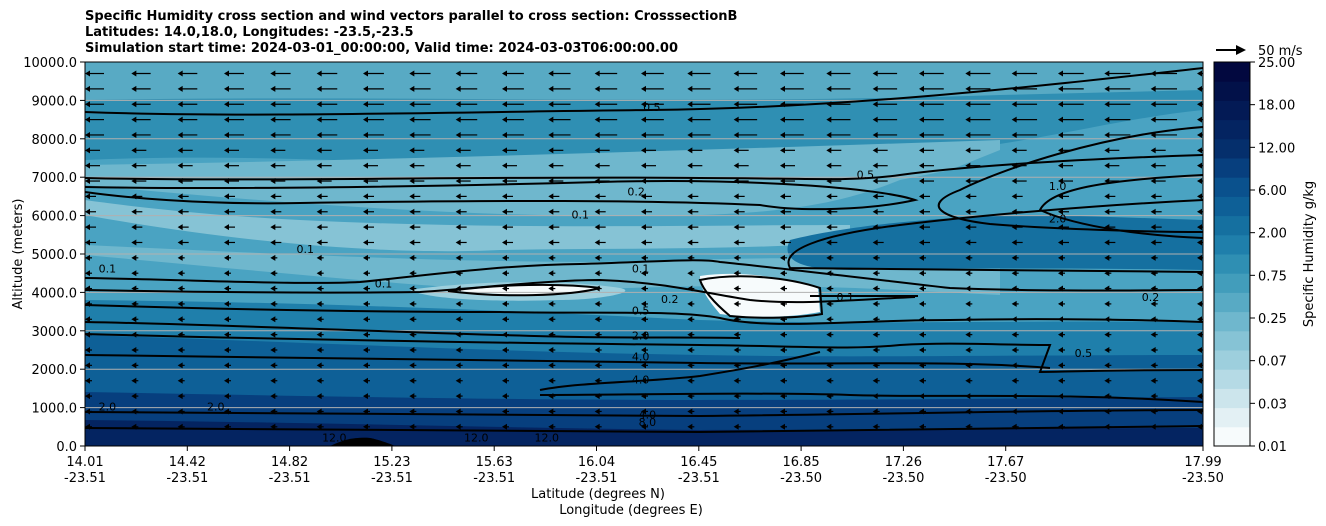 This screenshot has width=1326, height=526. I want to click on contour-label: 8.0, so click(648, 422).